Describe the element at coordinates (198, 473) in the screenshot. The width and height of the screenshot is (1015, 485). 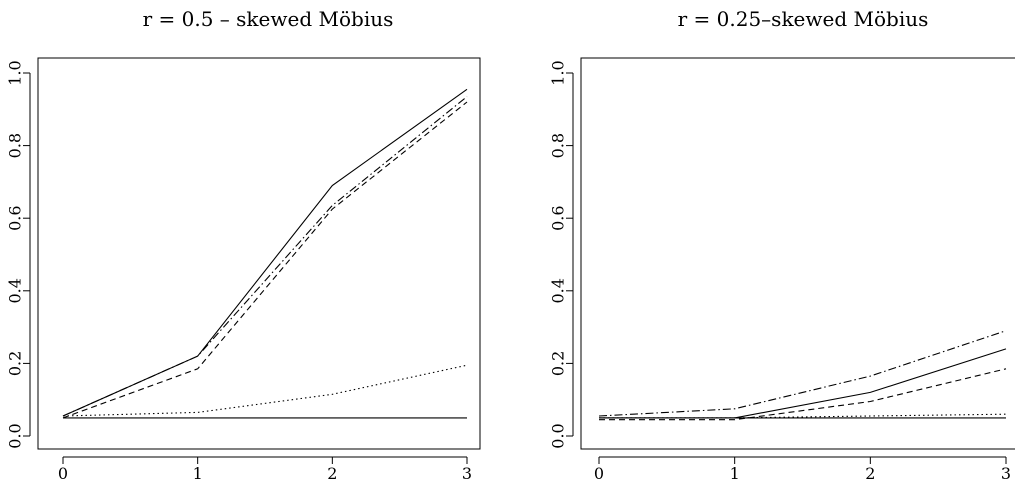
I see `panel-1-x-tick-label: 1` at that location.